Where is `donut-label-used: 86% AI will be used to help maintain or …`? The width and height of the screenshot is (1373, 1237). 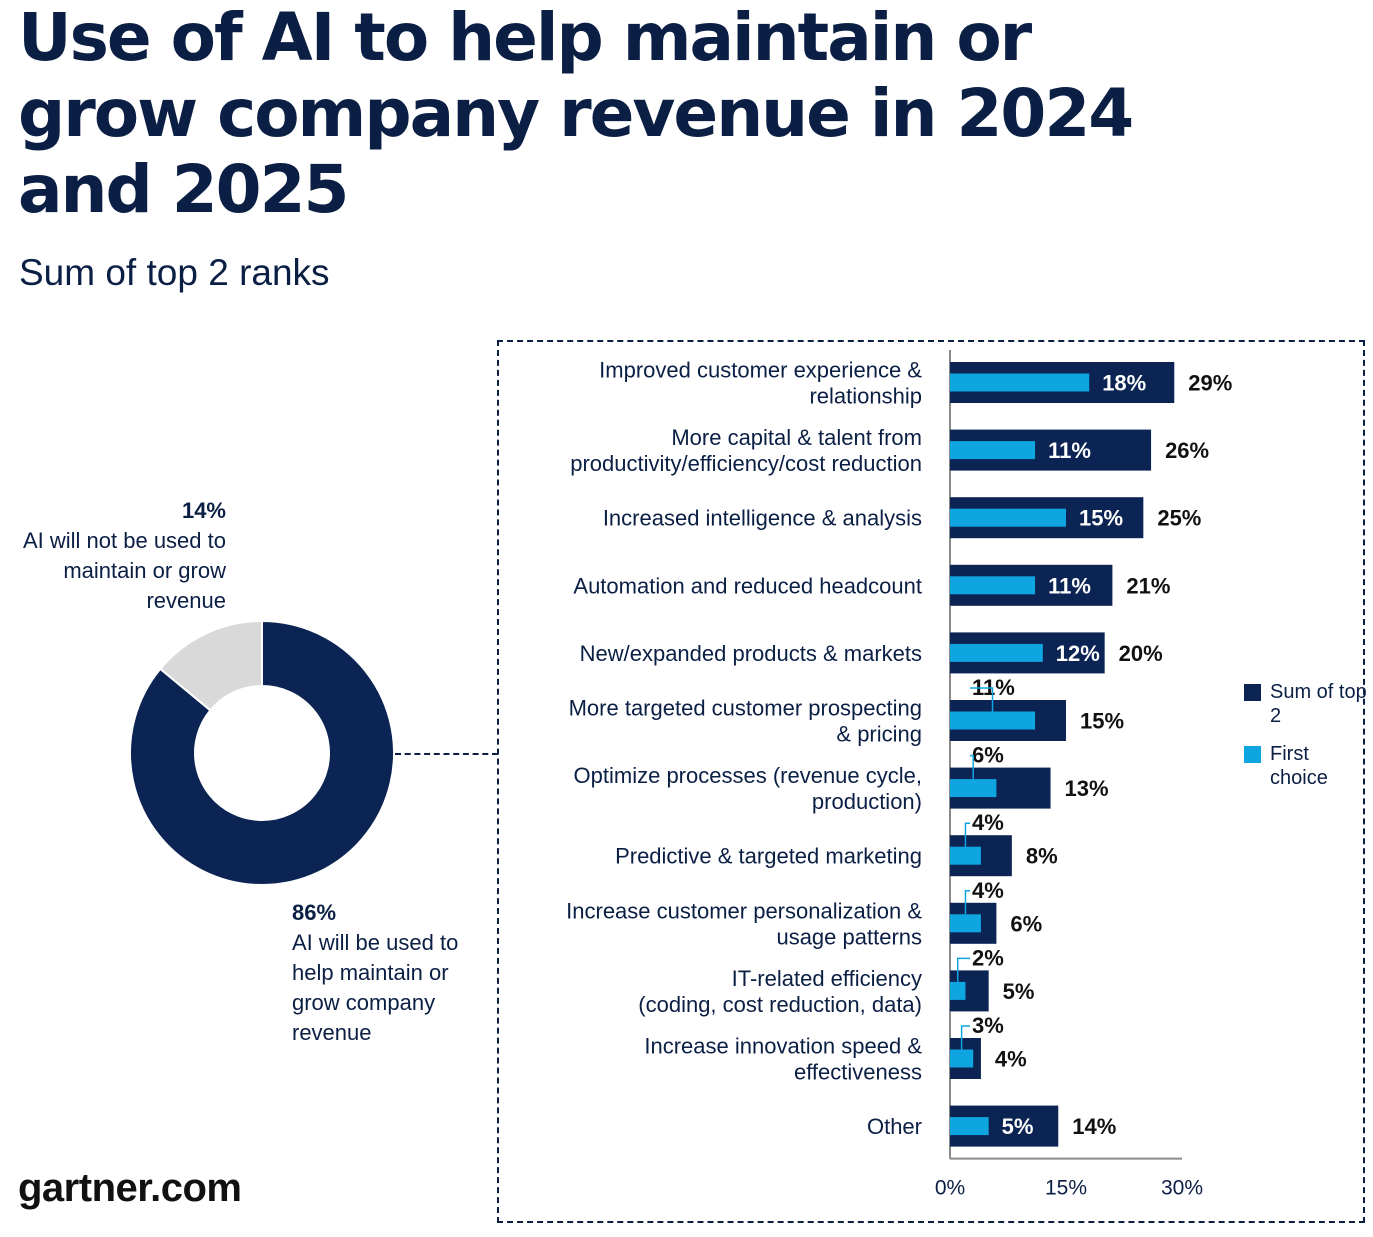 donut-label-used: 86% AI will be used to help maintain or … is located at coordinates (392, 973).